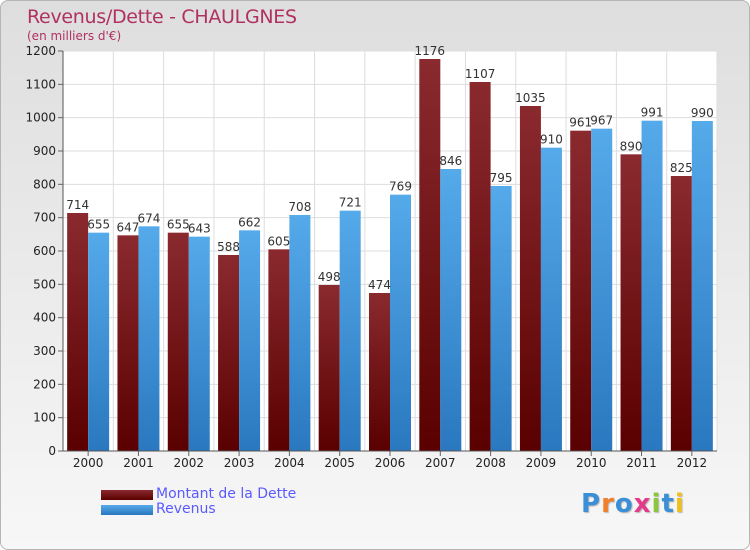 The image size is (750, 550). I want to click on x-tick-label: 2009, so click(541, 463).